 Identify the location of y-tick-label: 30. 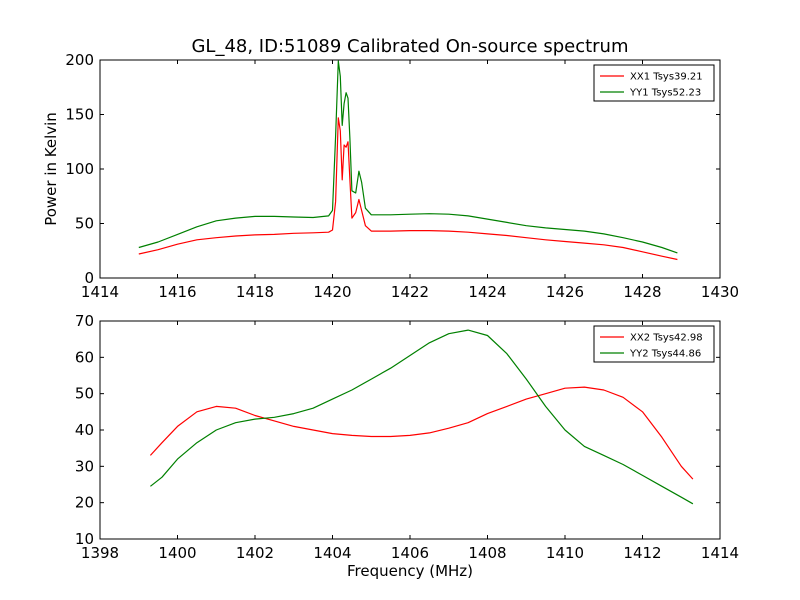
(84, 466).